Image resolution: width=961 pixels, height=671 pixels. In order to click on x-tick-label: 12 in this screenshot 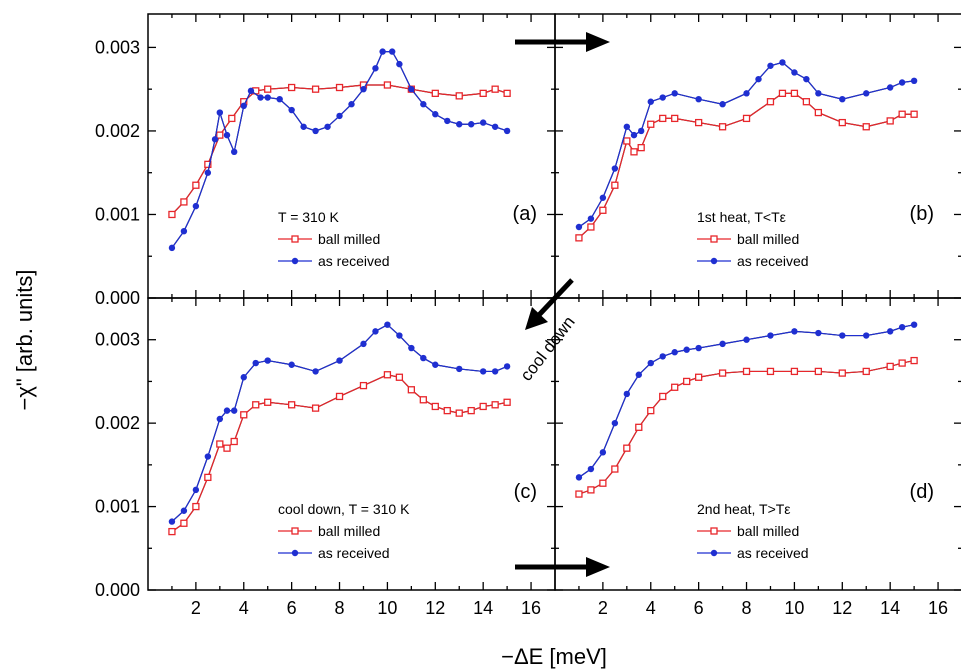, I will do `click(842, 608)`.